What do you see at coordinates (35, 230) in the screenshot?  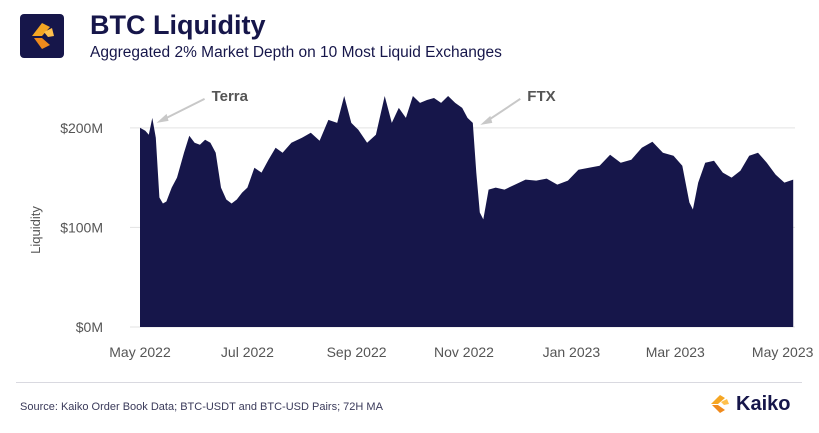 I see `y-axis-label: Liquidity` at bounding box center [35, 230].